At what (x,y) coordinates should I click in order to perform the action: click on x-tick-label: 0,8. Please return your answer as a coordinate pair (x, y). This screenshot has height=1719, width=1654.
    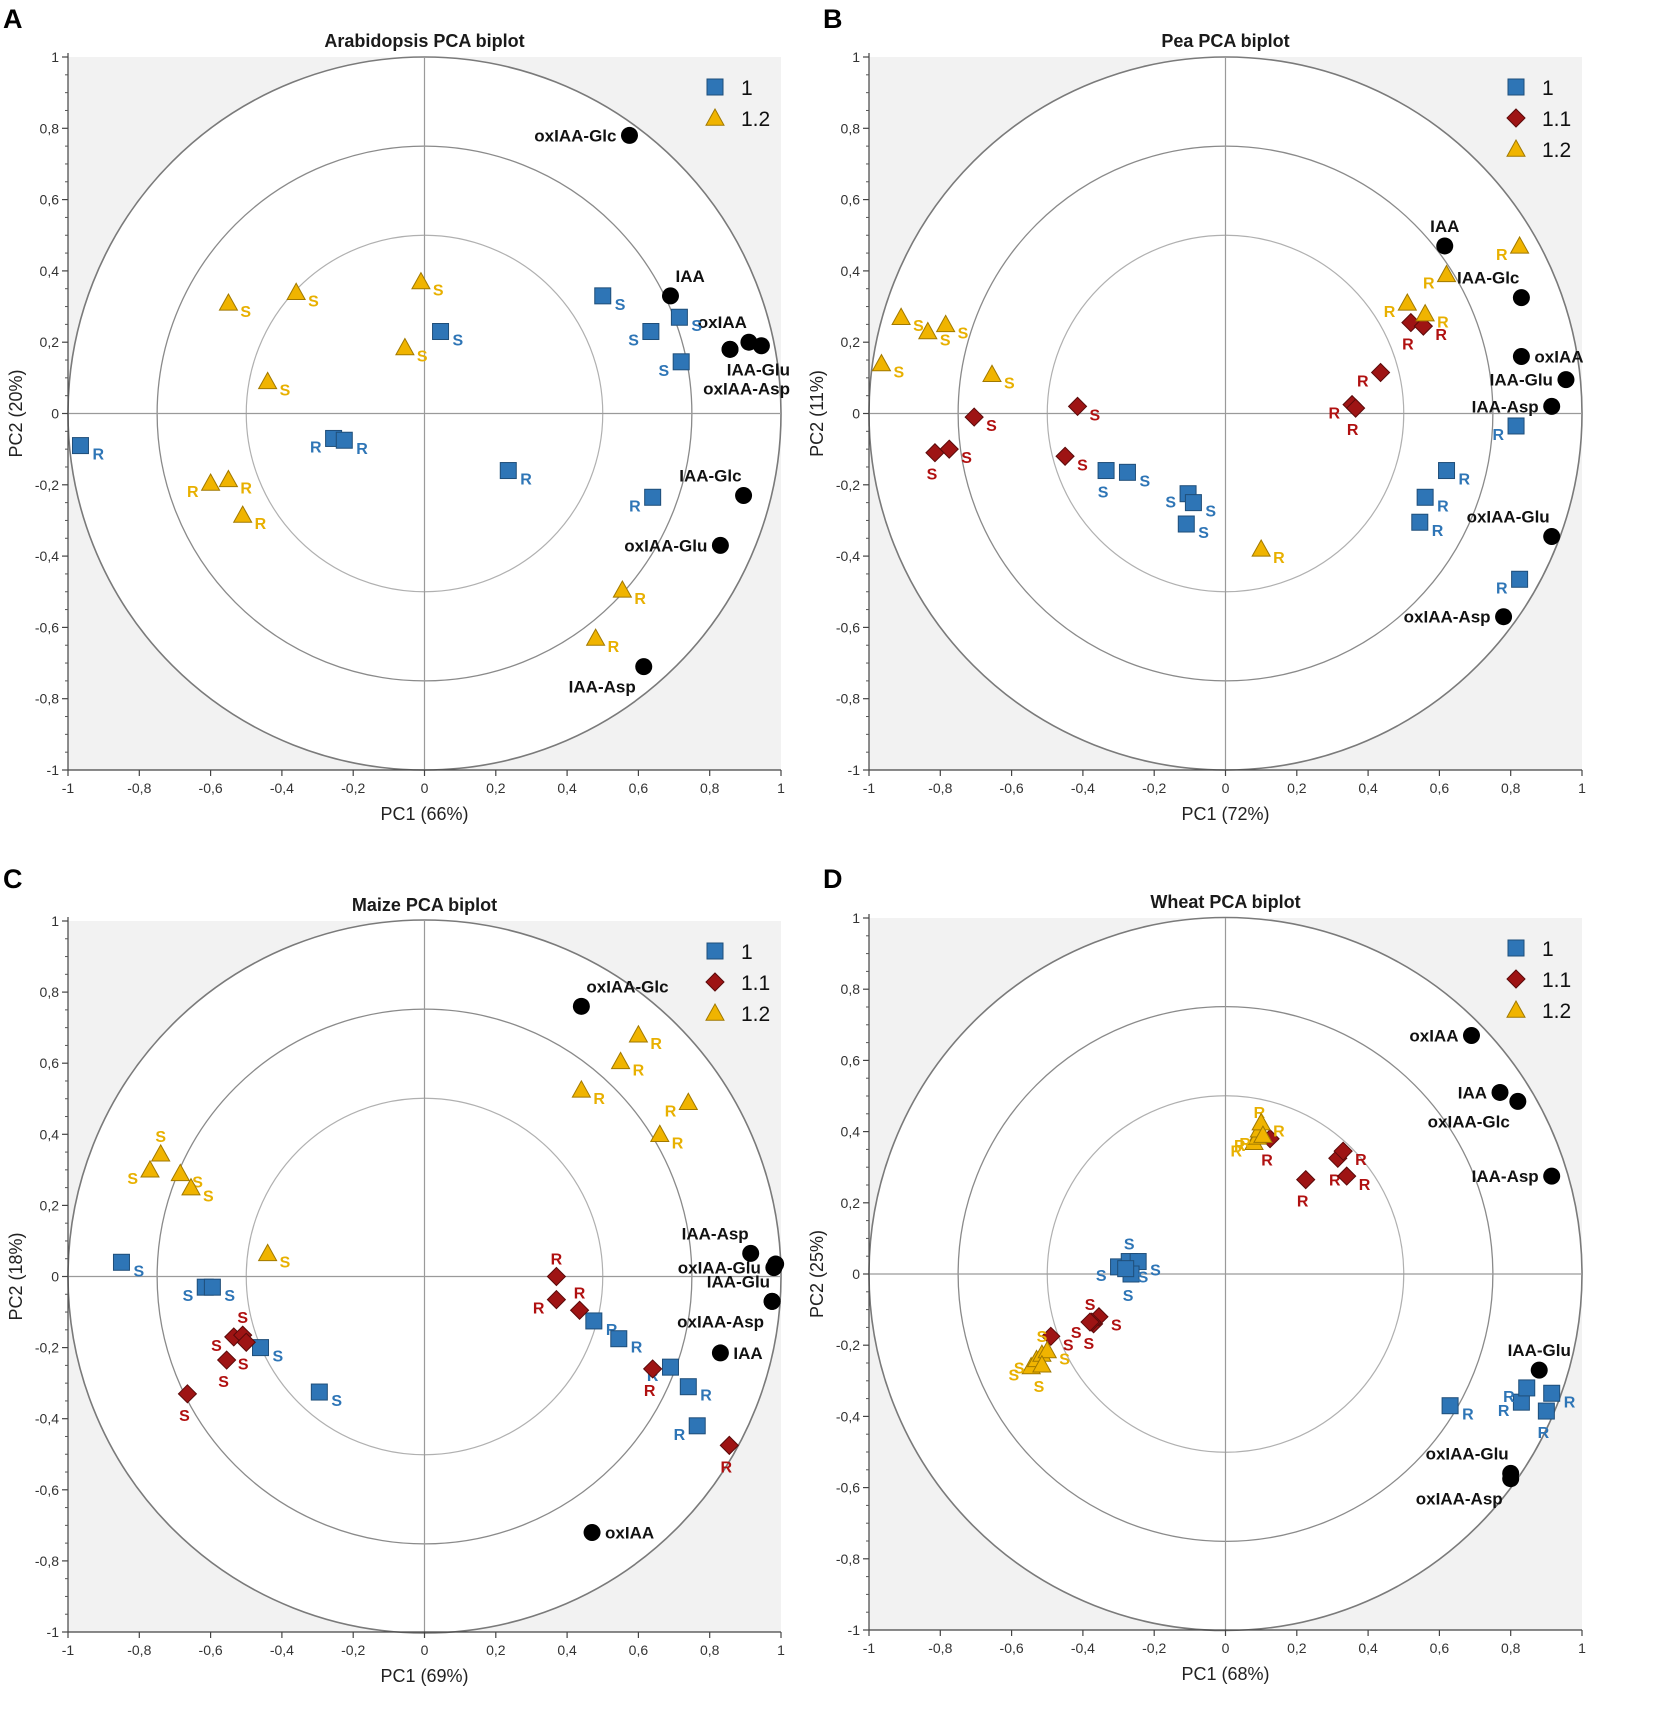
    Looking at the image, I should click on (1511, 788).